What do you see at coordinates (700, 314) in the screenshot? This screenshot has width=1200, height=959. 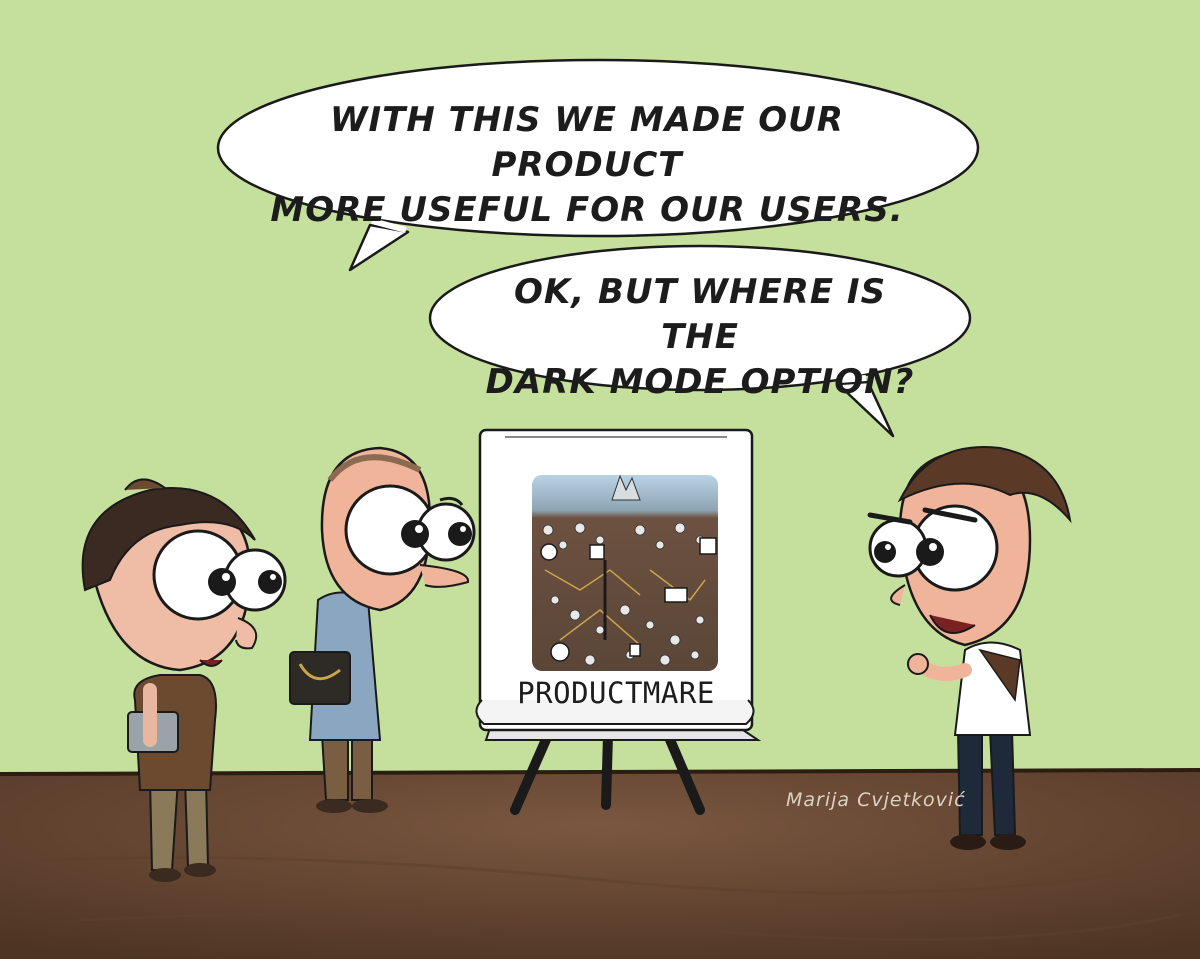 I see `speech-line: OK, BUT WHERE IS THE` at bounding box center [700, 314].